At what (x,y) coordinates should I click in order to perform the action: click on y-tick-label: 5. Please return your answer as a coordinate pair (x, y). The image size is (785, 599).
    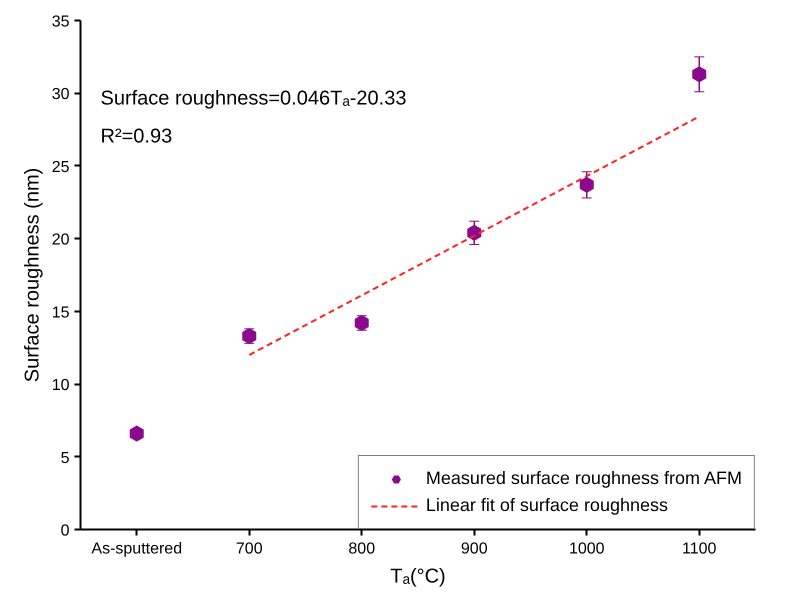
    Looking at the image, I should click on (65, 458).